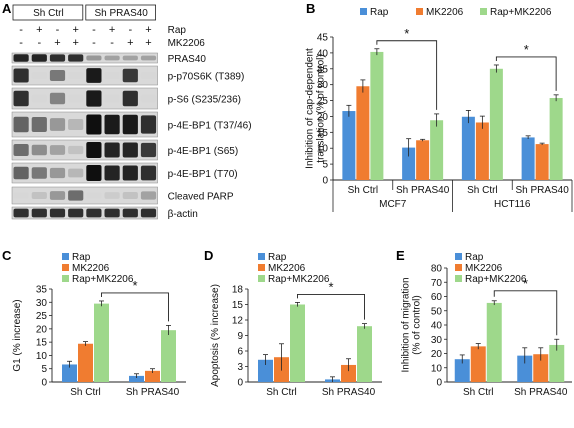  Describe the element at coordinates (400, 255) in the screenshot. I see `panel-e-letter: E` at that location.